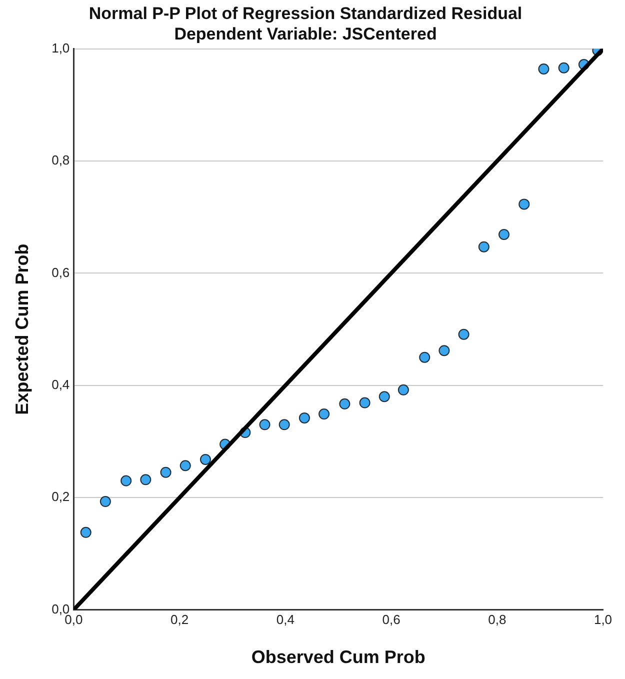  Describe the element at coordinates (61, 272) in the screenshot. I see `y-tick-label: 0,6` at that location.